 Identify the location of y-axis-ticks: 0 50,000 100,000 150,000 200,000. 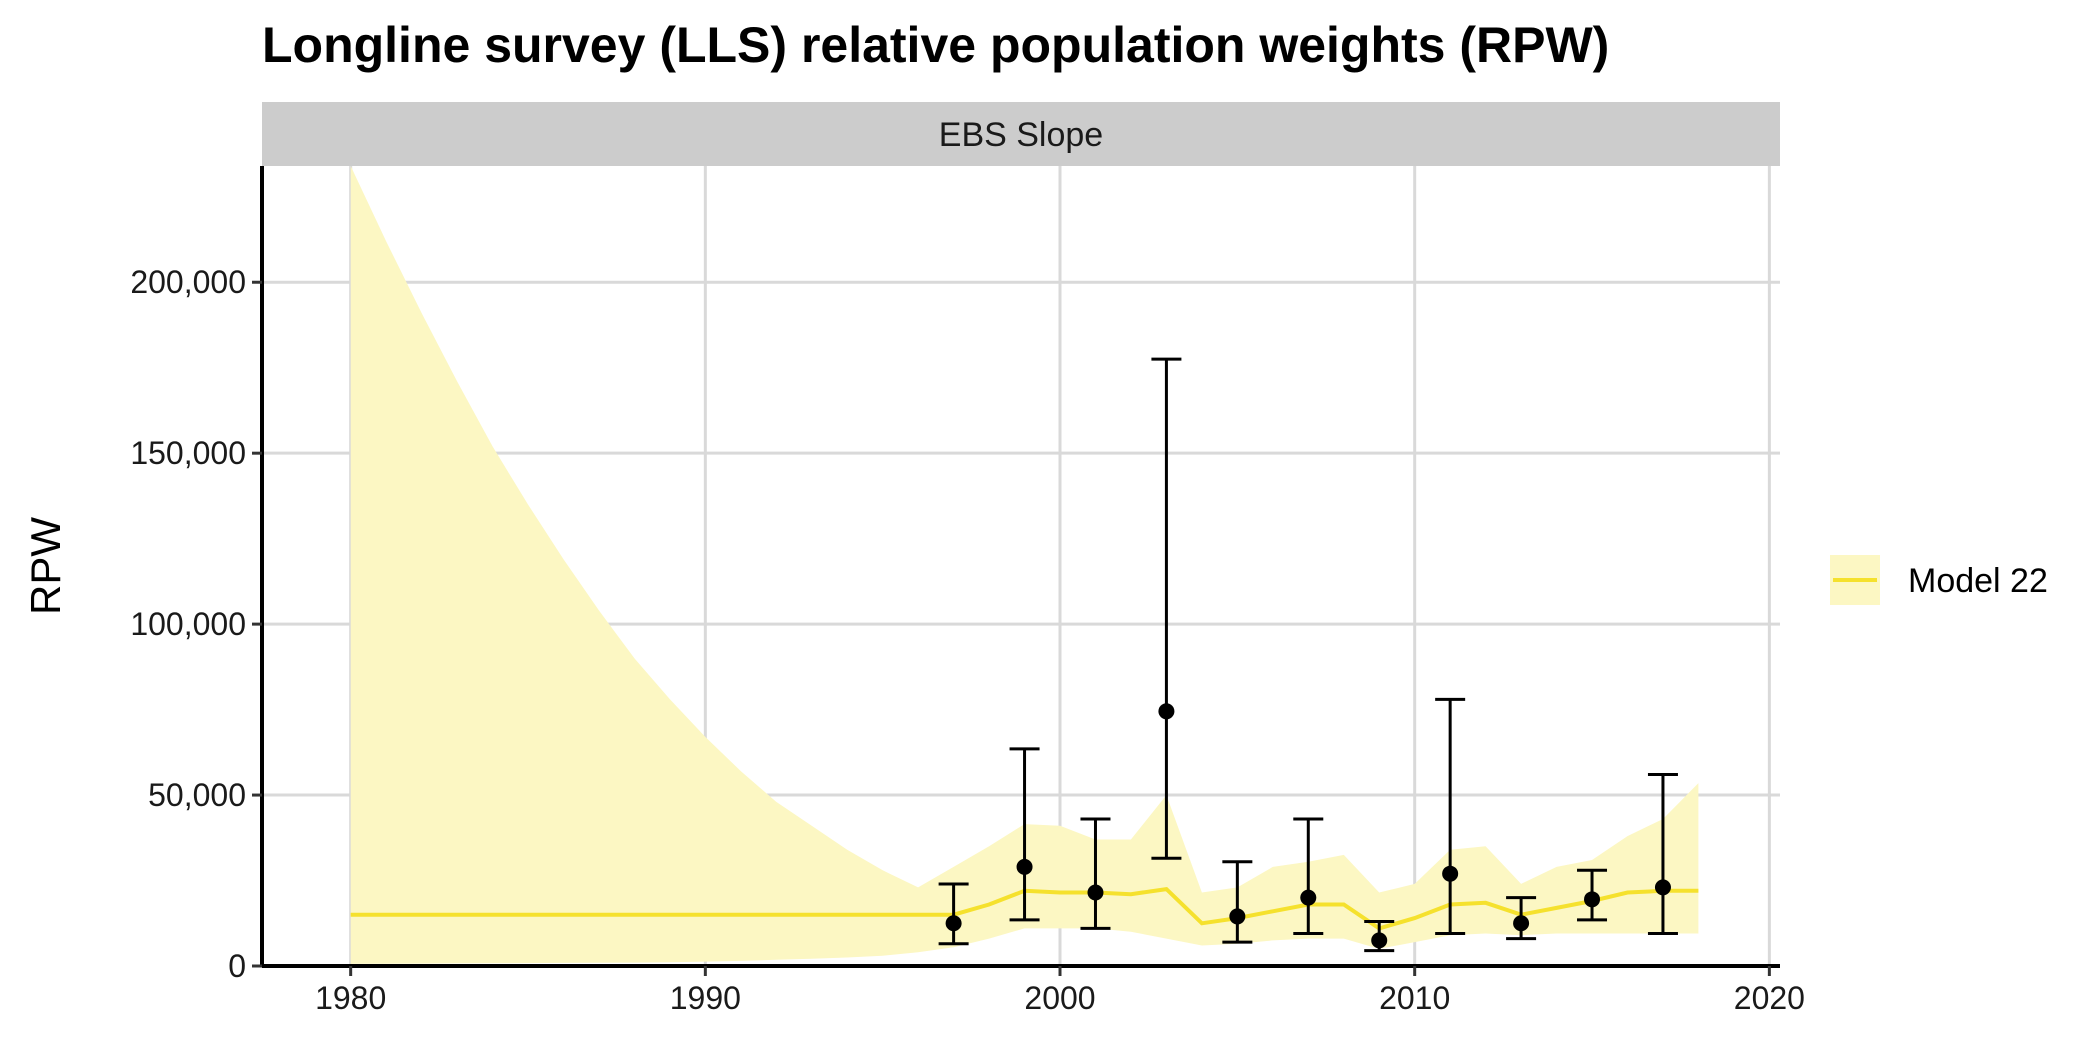
(196, 624).